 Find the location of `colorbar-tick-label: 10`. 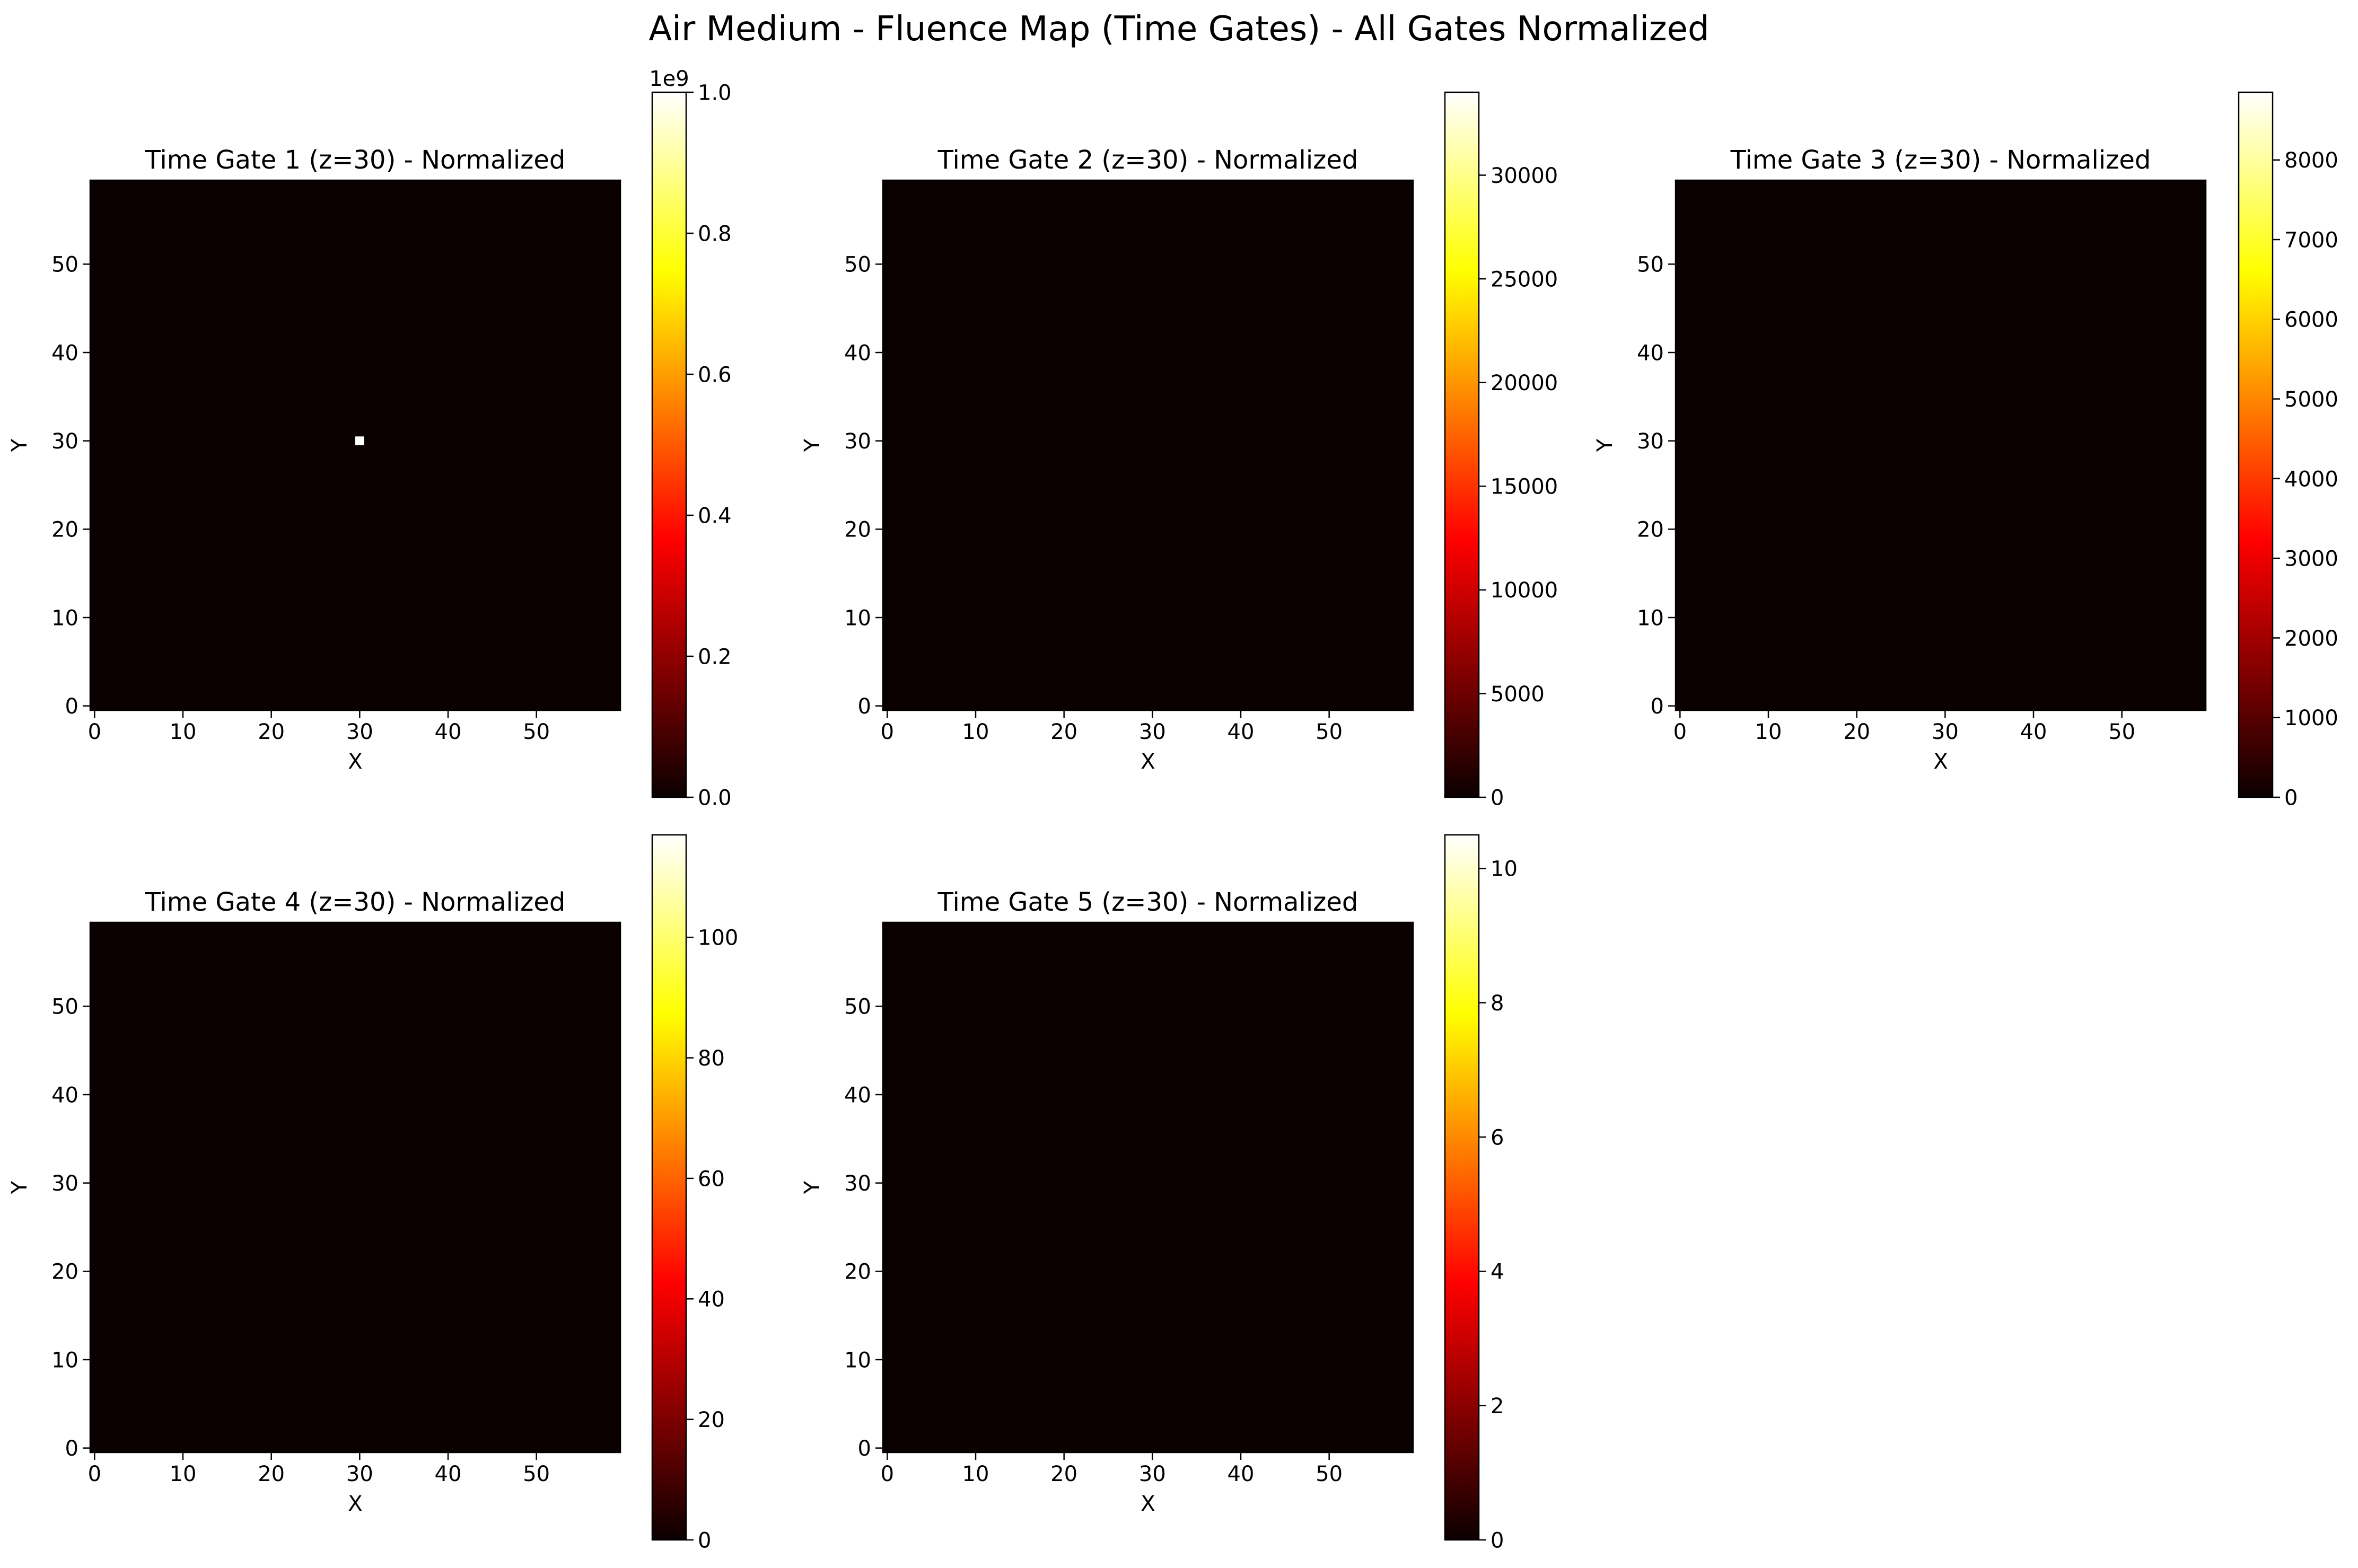

colorbar-tick-label: 10 is located at coordinates (1504, 870).